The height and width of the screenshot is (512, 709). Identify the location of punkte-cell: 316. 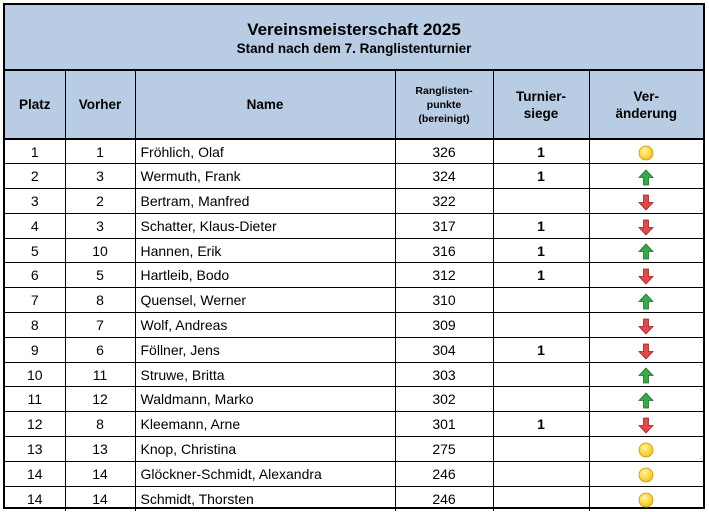
(443, 250).